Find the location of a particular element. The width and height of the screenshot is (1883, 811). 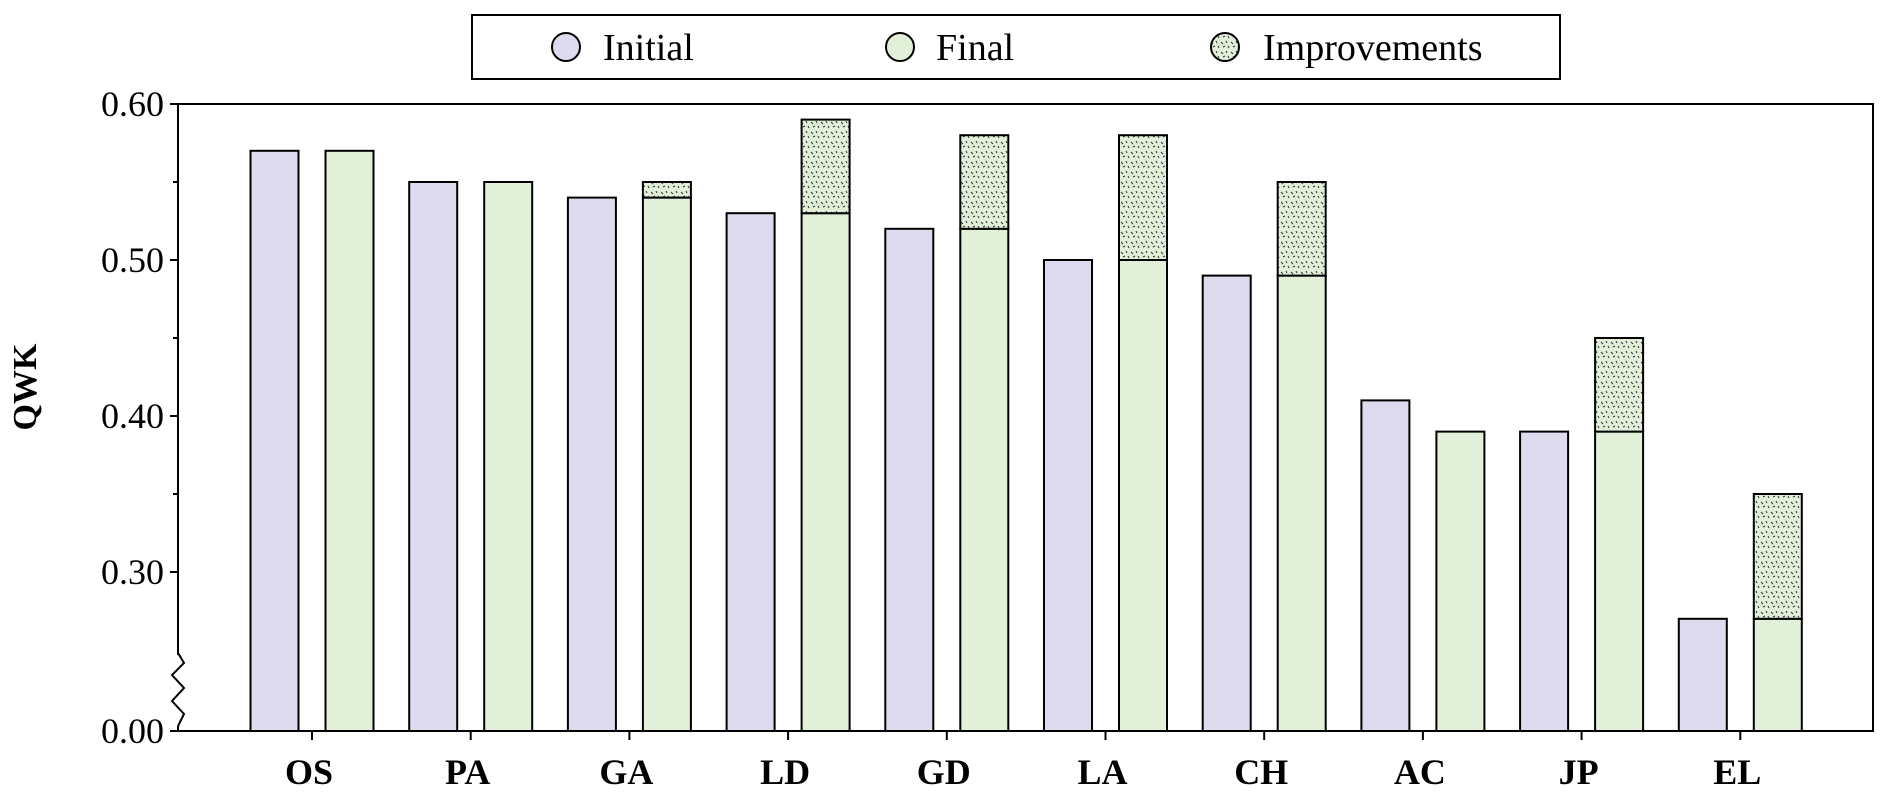

bar-final-ga is located at coordinates (666, 464).